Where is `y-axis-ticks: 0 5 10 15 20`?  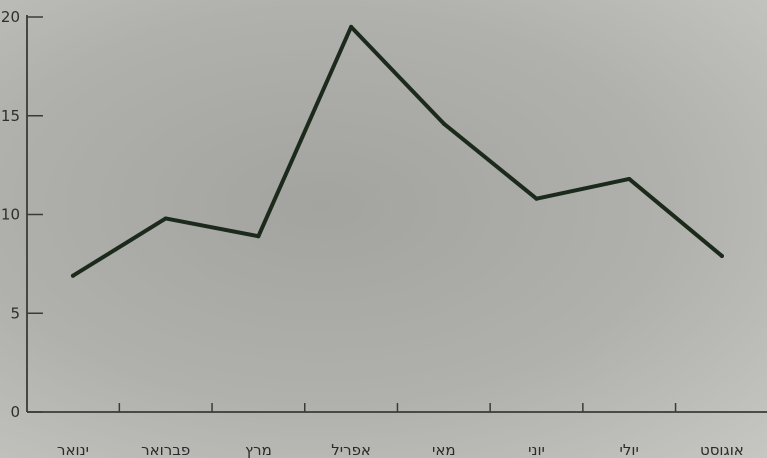
y-axis-ticks: 0 5 10 15 20 is located at coordinates (22, 214).